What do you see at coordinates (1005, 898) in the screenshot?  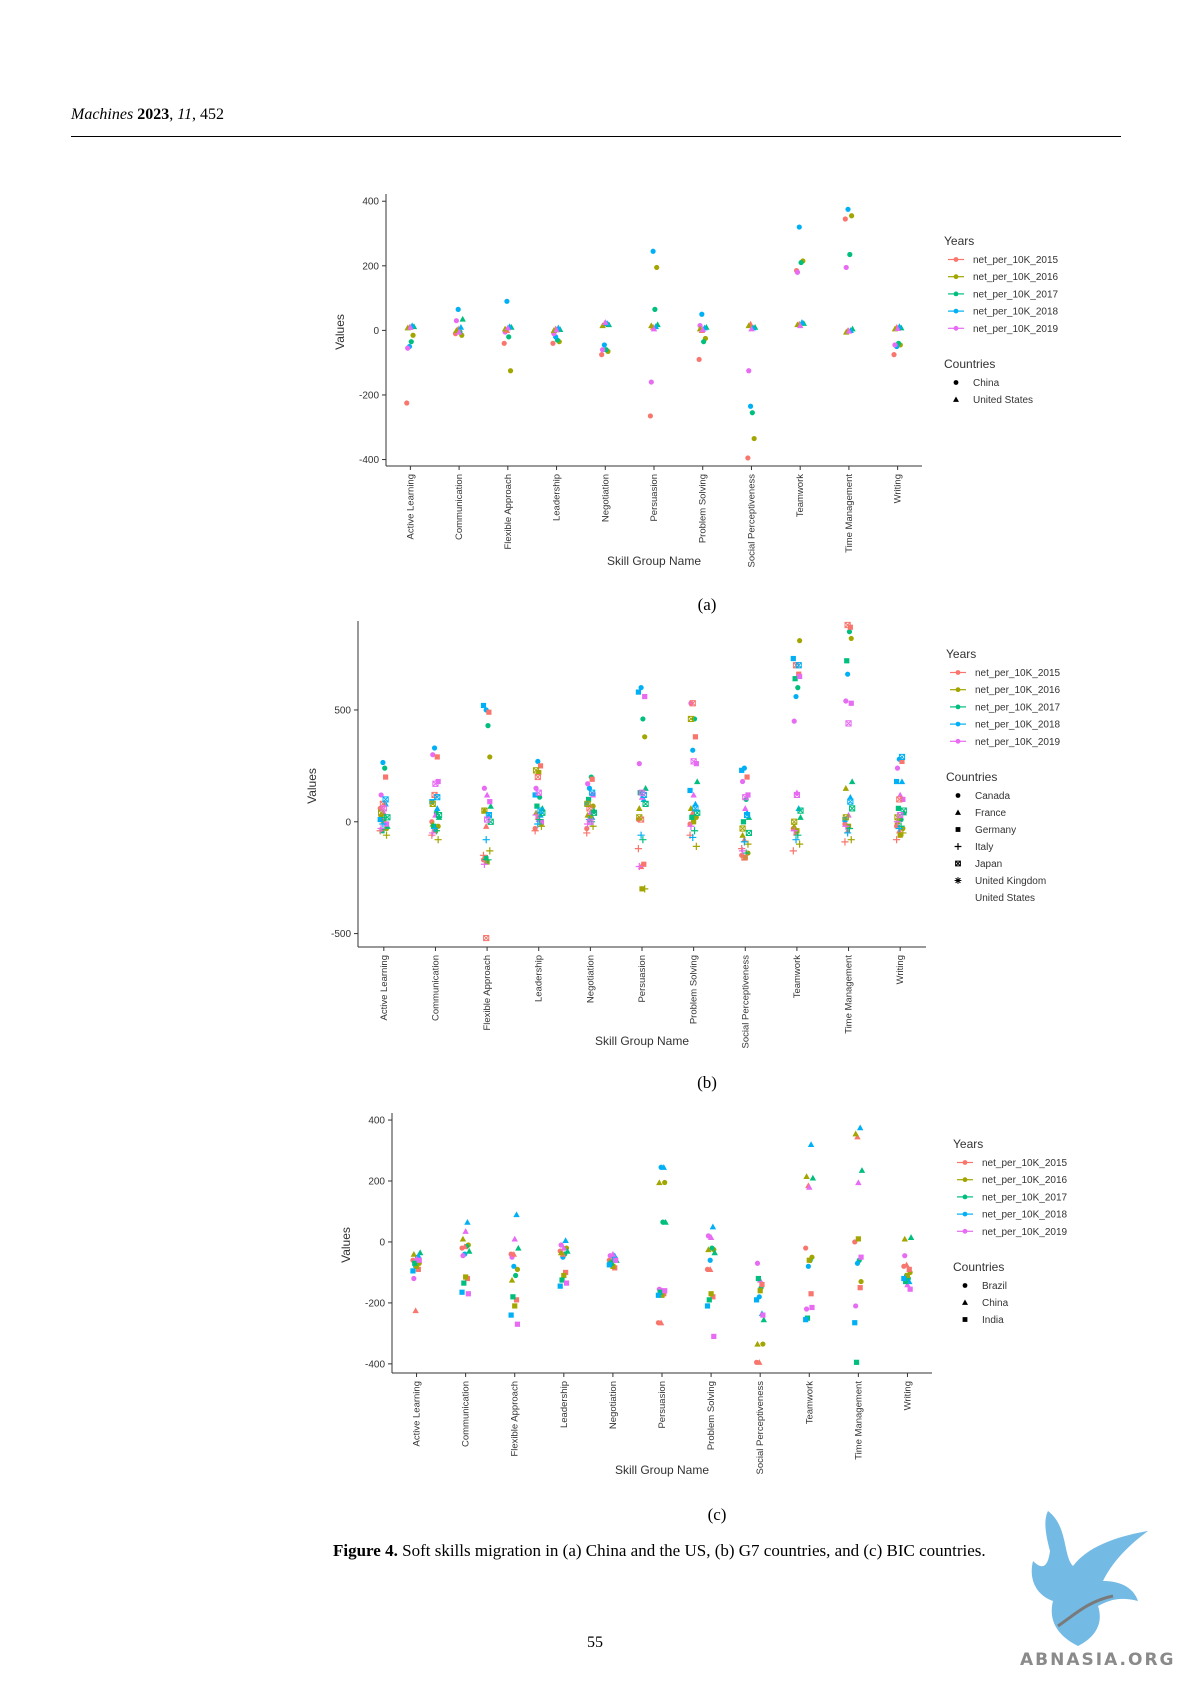 I see `legend-country-label: United States` at bounding box center [1005, 898].